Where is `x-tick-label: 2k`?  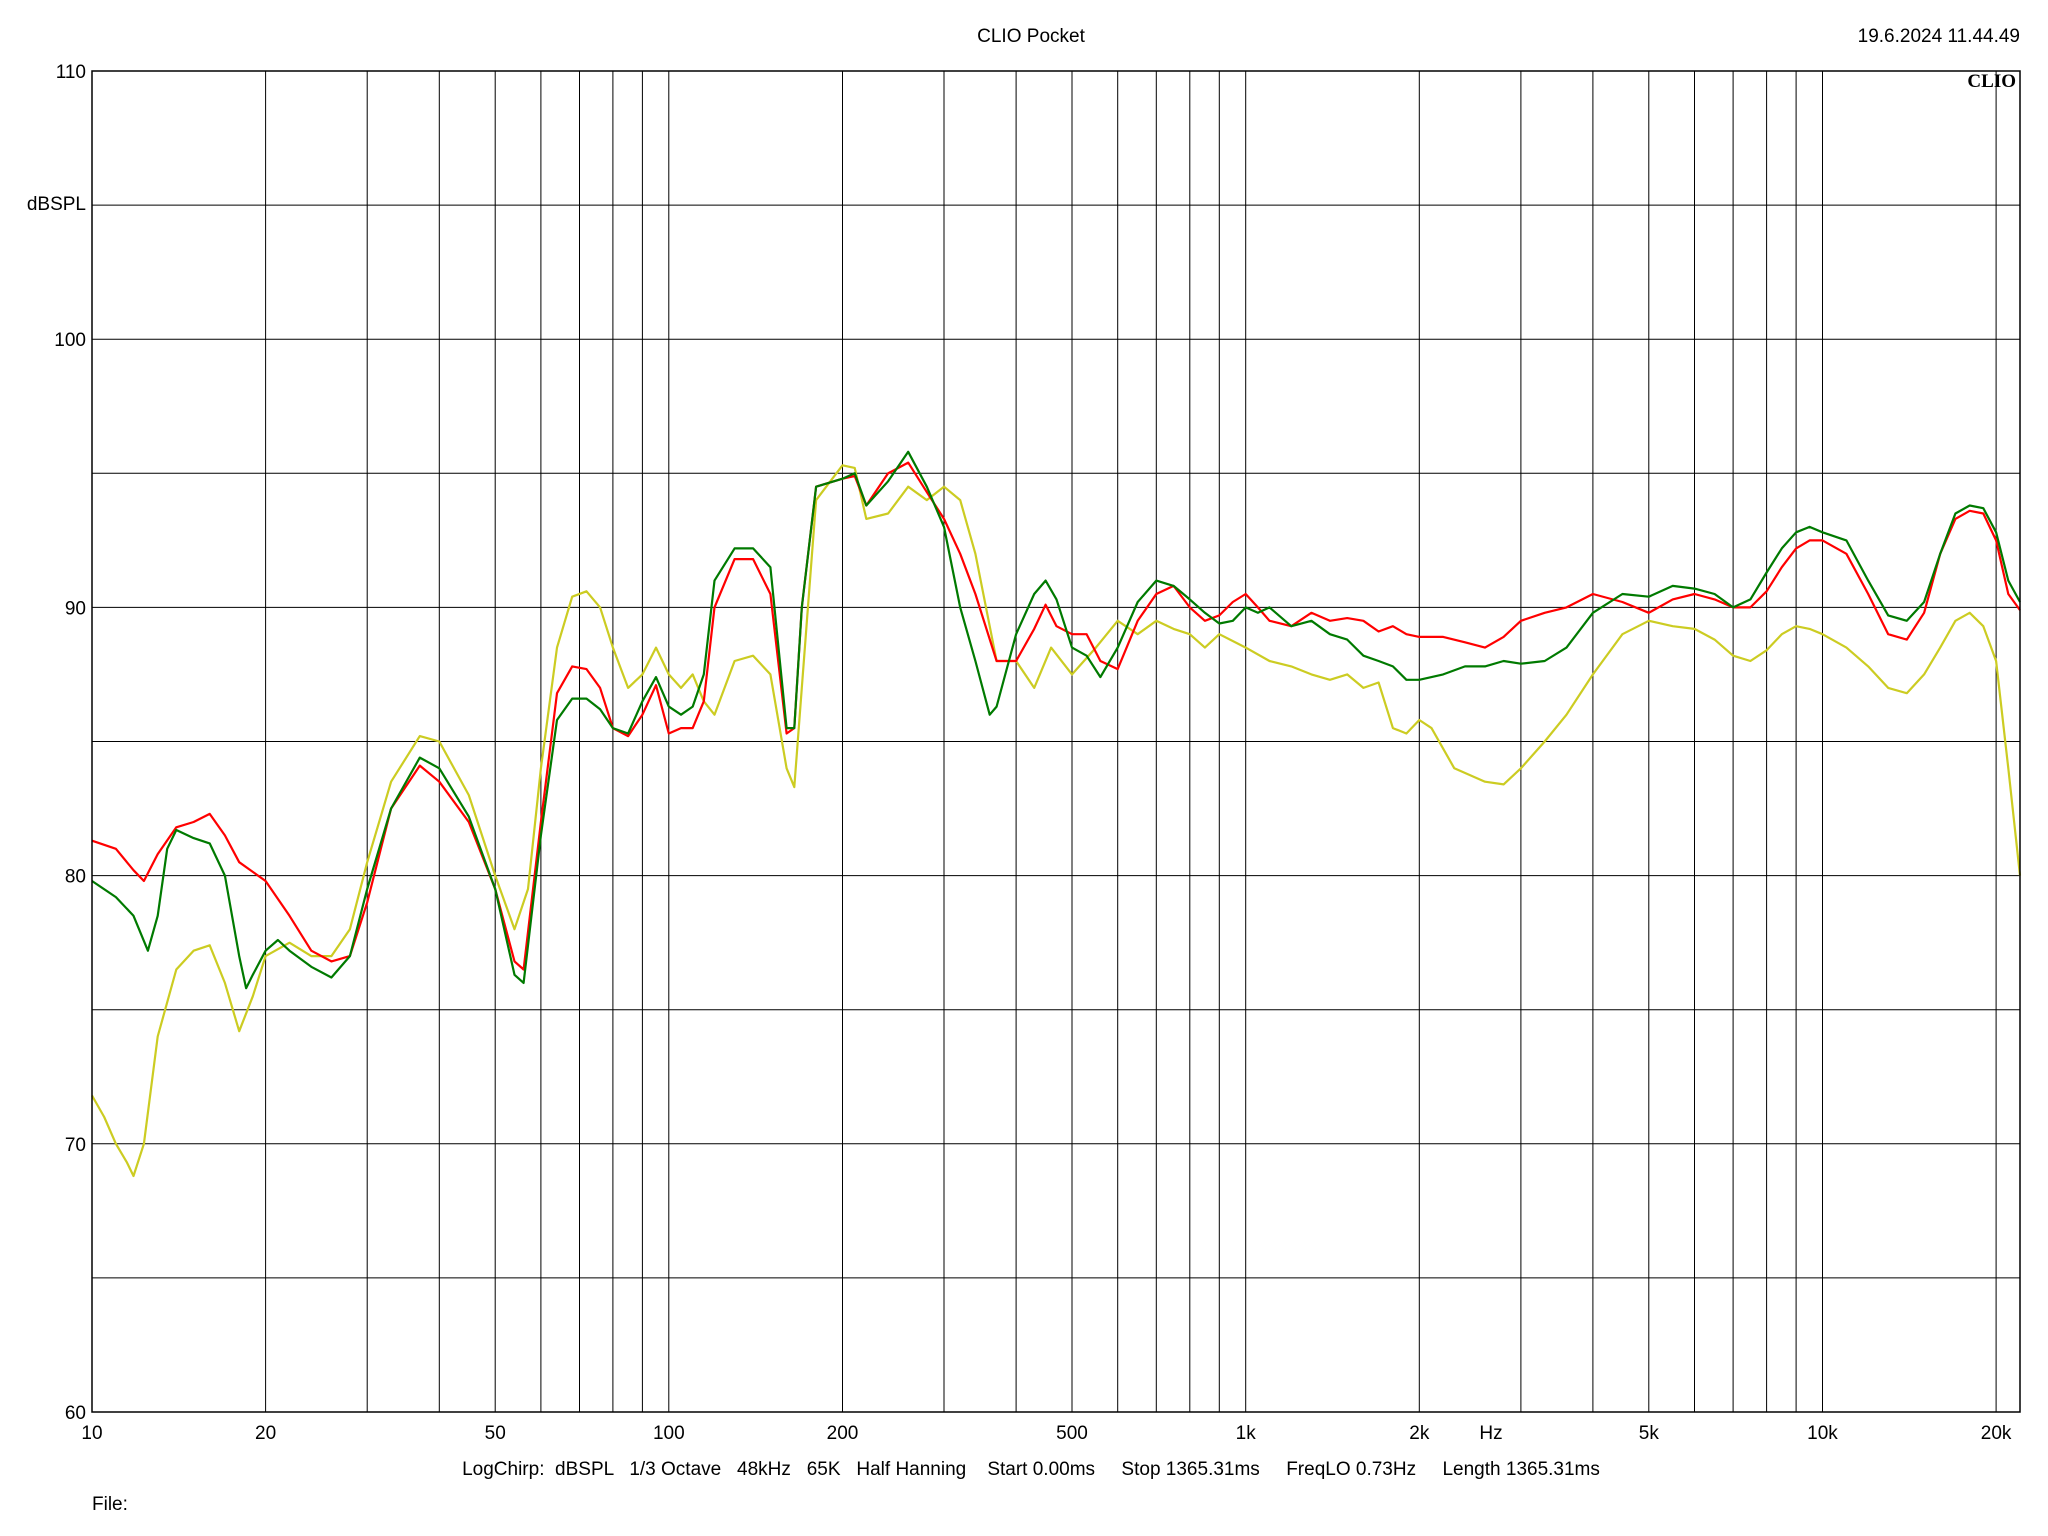
x-tick-label: 2k is located at coordinates (1419, 1433).